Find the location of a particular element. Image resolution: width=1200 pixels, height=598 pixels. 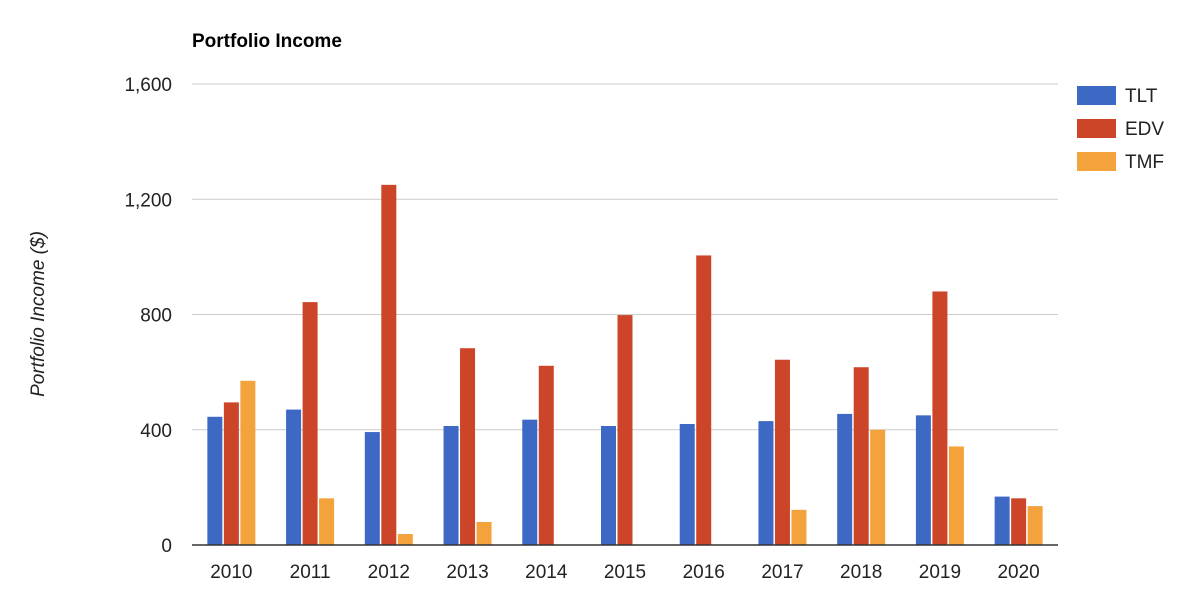

bar-tlt-2013 is located at coordinates (451, 485).